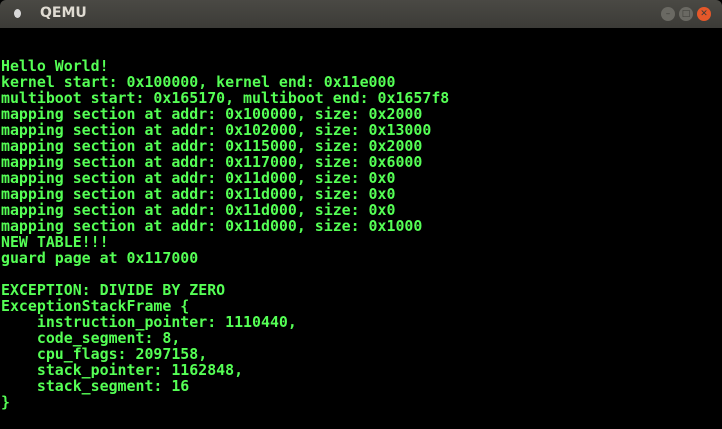 The image size is (722, 429). I want to click on maximize-icon: □, so click(686, 14).